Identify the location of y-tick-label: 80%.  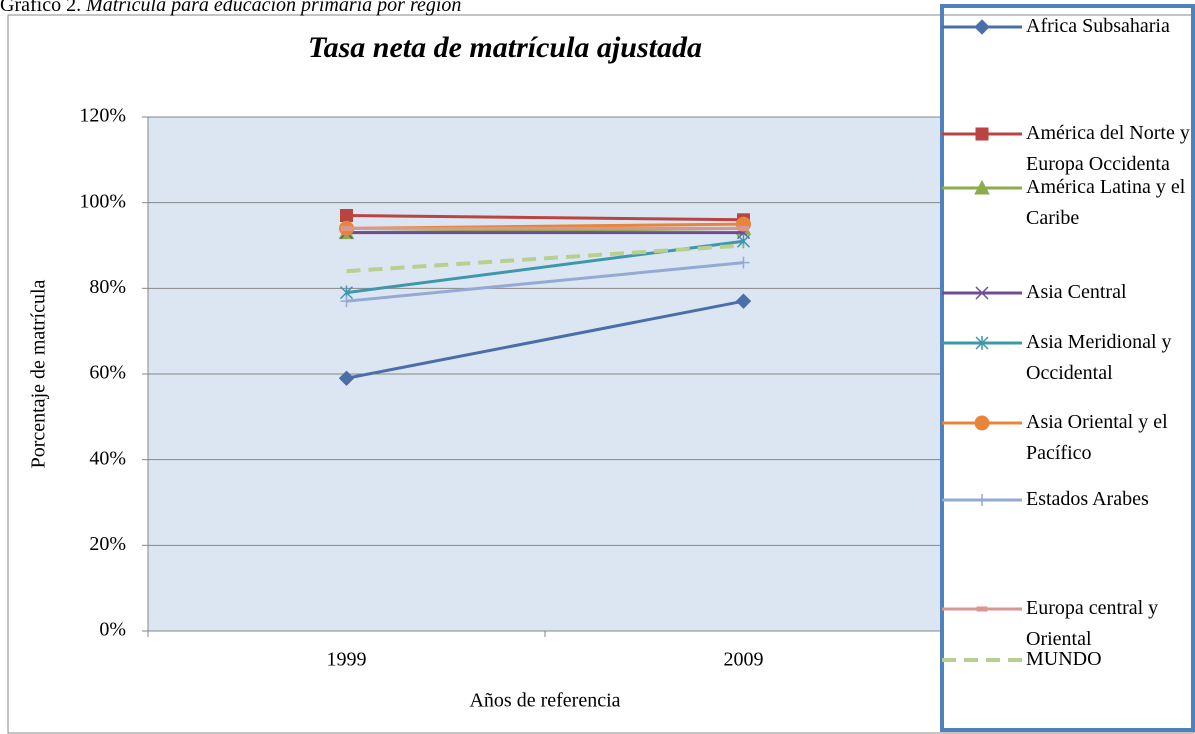
(107, 287).